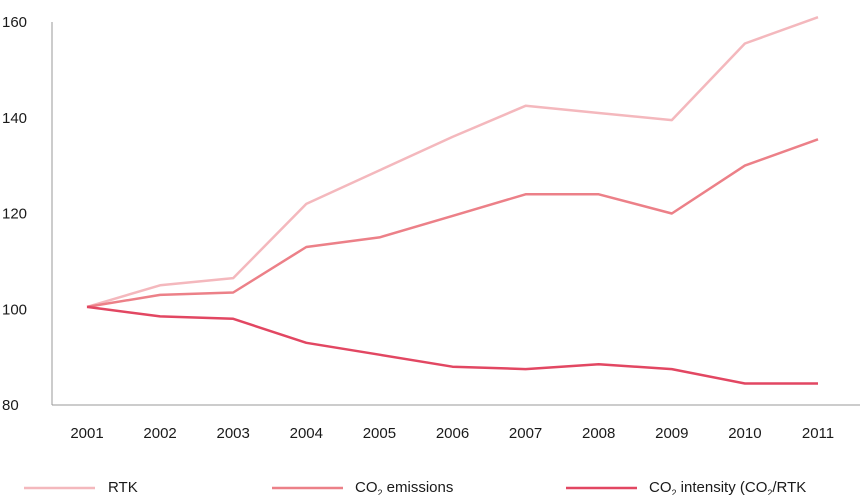 The height and width of the screenshot is (495, 860). Describe the element at coordinates (671, 433) in the screenshot. I see `x-tick-label-2009: 2009` at that location.